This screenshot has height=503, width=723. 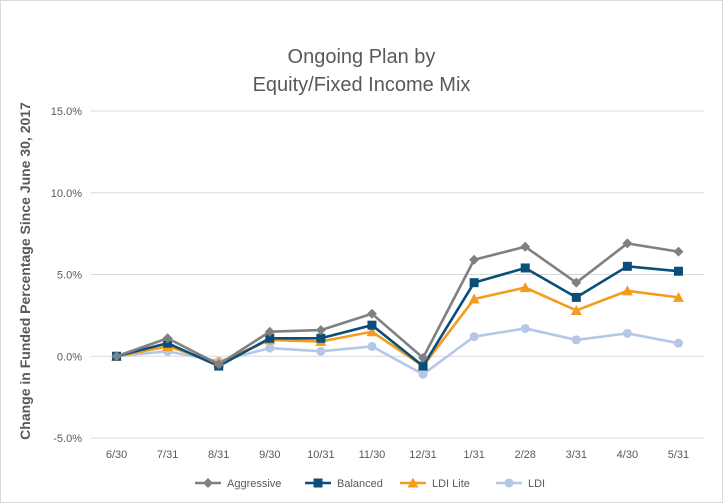 What do you see at coordinates (318, 483) in the screenshot?
I see `legend-marker-balanced` at bounding box center [318, 483].